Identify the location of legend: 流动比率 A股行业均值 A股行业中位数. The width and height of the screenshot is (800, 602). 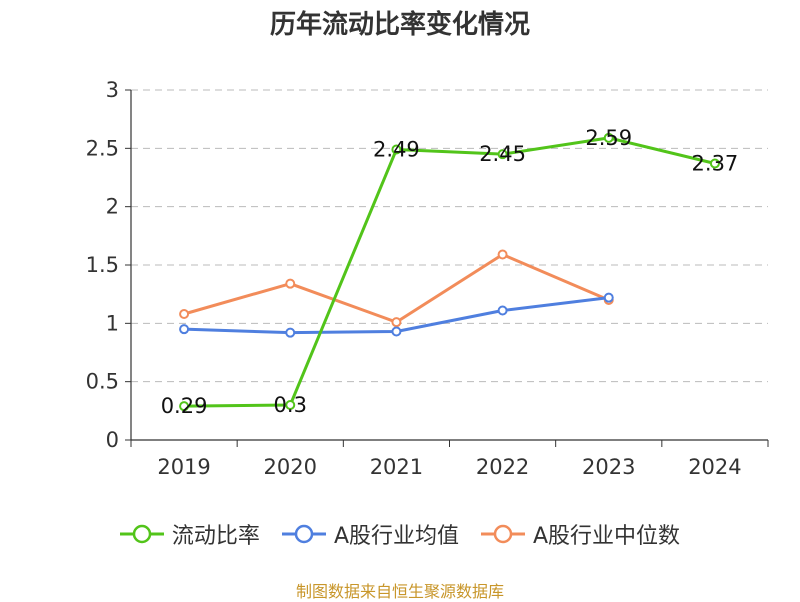
(400, 534).